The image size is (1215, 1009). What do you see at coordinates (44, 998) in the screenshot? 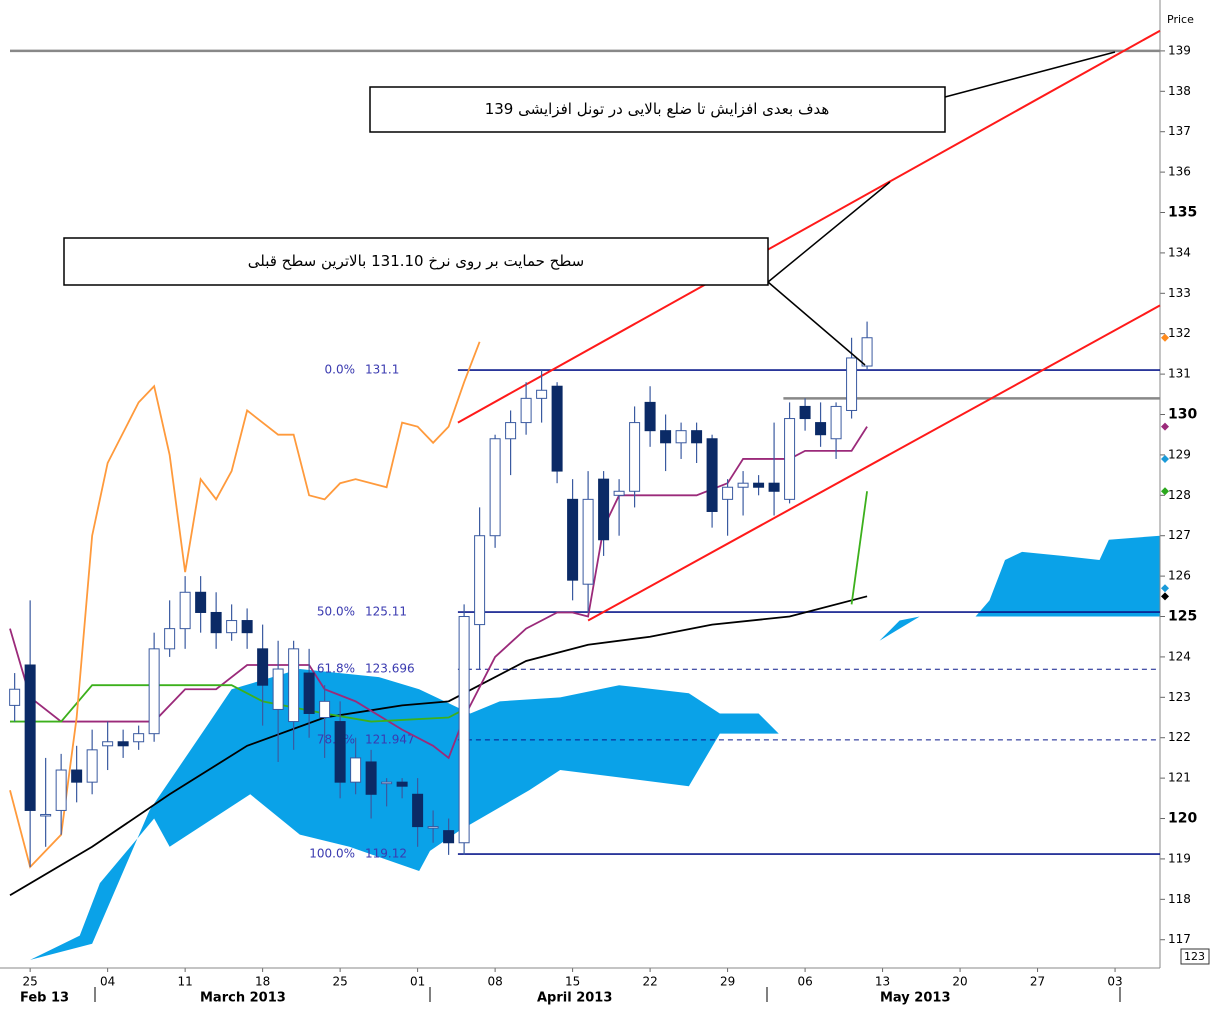
I see `month-label: Feb 13` at bounding box center [44, 998].